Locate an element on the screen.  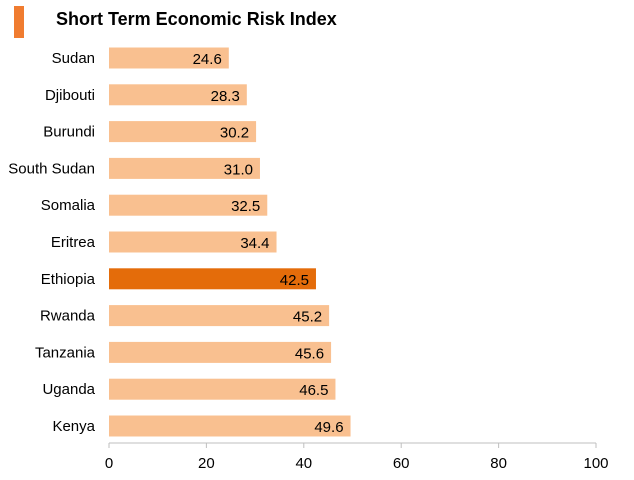
category-label-south-sudan: South Sudan is located at coordinates (51, 168).